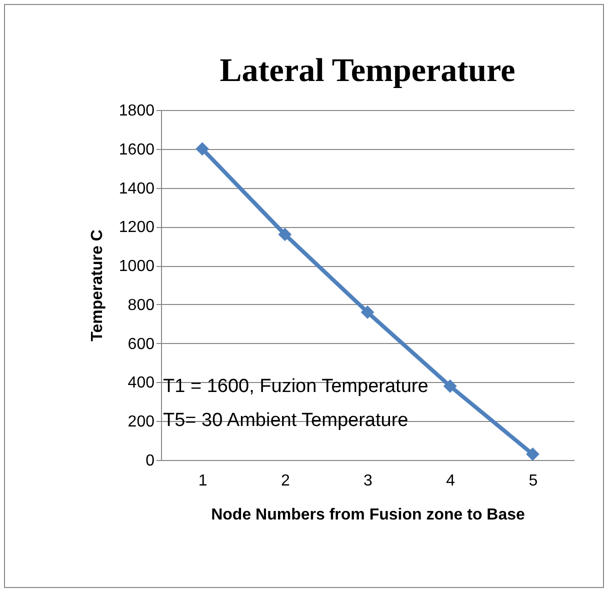 The height and width of the screenshot is (596, 614). Describe the element at coordinates (368, 515) in the screenshot. I see `x-axis-title: Node Numbers from Fusion zone to Base` at that location.